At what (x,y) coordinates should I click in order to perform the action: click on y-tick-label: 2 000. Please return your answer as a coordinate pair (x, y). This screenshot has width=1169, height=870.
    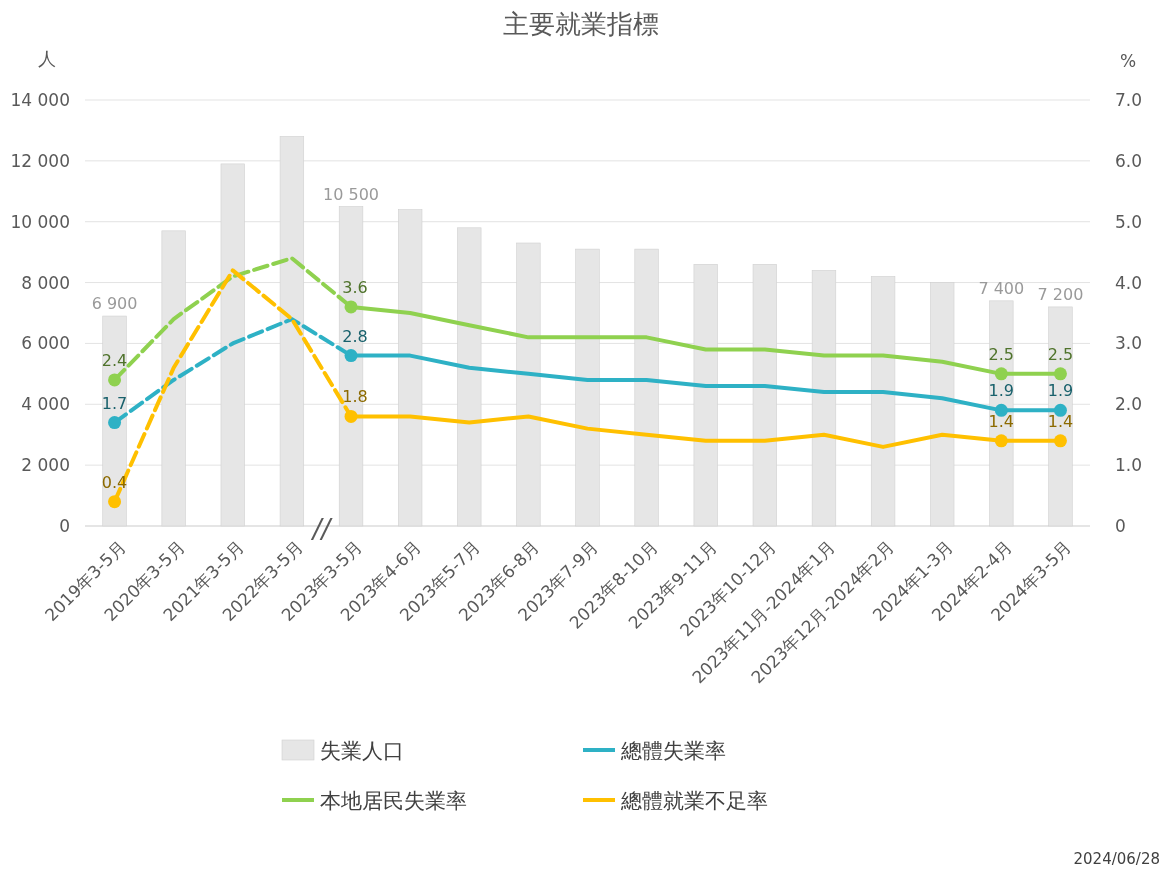
    Looking at the image, I should click on (45, 465).